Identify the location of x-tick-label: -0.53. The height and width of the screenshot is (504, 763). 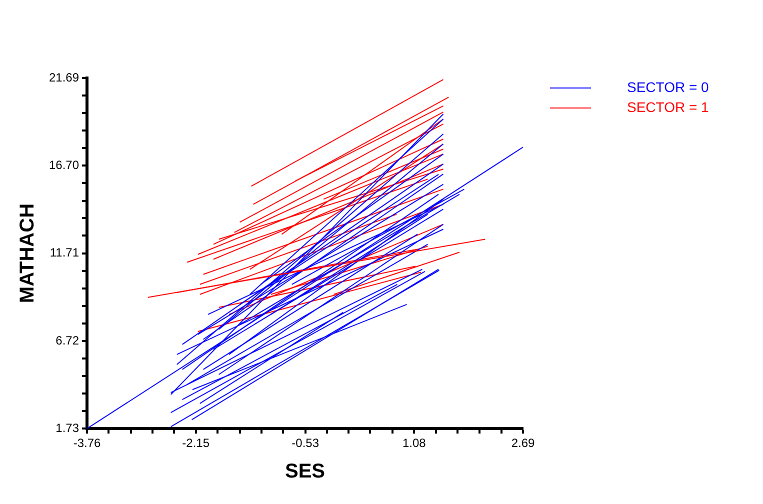
(306, 443).